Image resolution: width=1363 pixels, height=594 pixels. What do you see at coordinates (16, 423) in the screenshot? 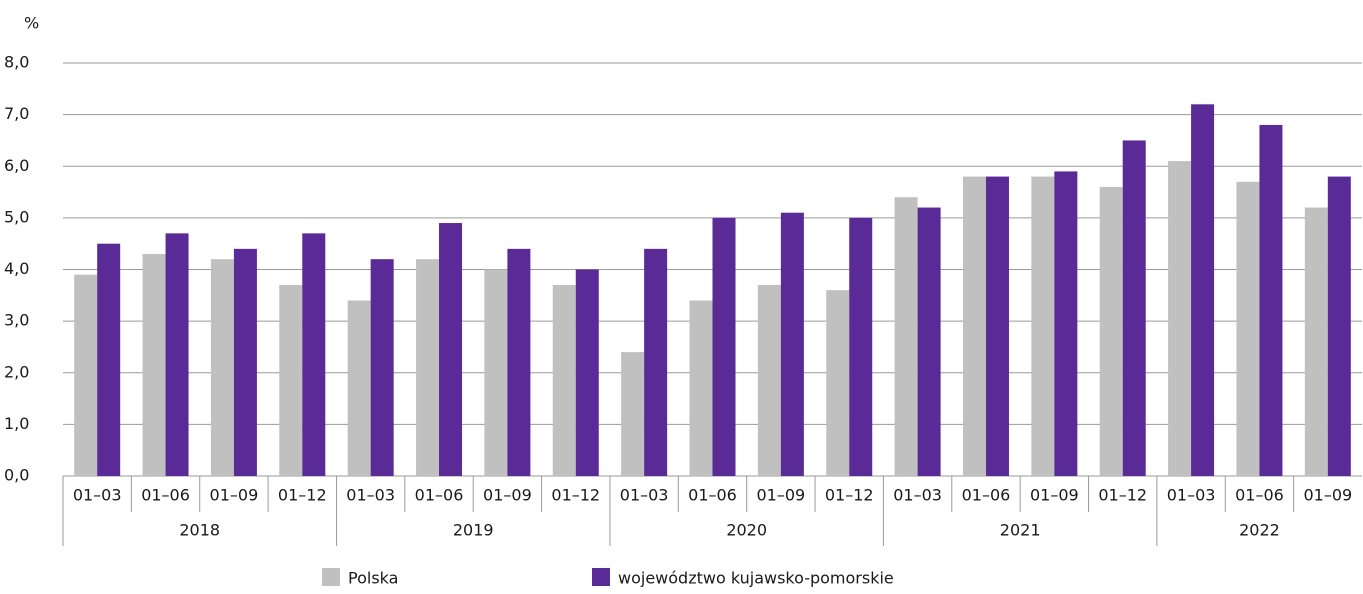
I see `y-tick-label: 1,0` at bounding box center [16, 423].